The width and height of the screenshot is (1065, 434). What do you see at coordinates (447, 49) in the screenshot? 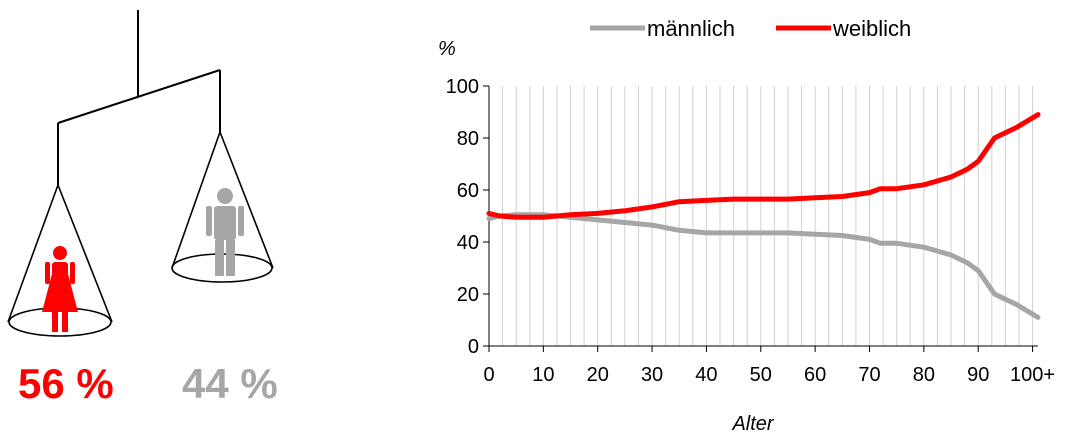
I see `y-axis-label: %` at bounding box center [447, 49].